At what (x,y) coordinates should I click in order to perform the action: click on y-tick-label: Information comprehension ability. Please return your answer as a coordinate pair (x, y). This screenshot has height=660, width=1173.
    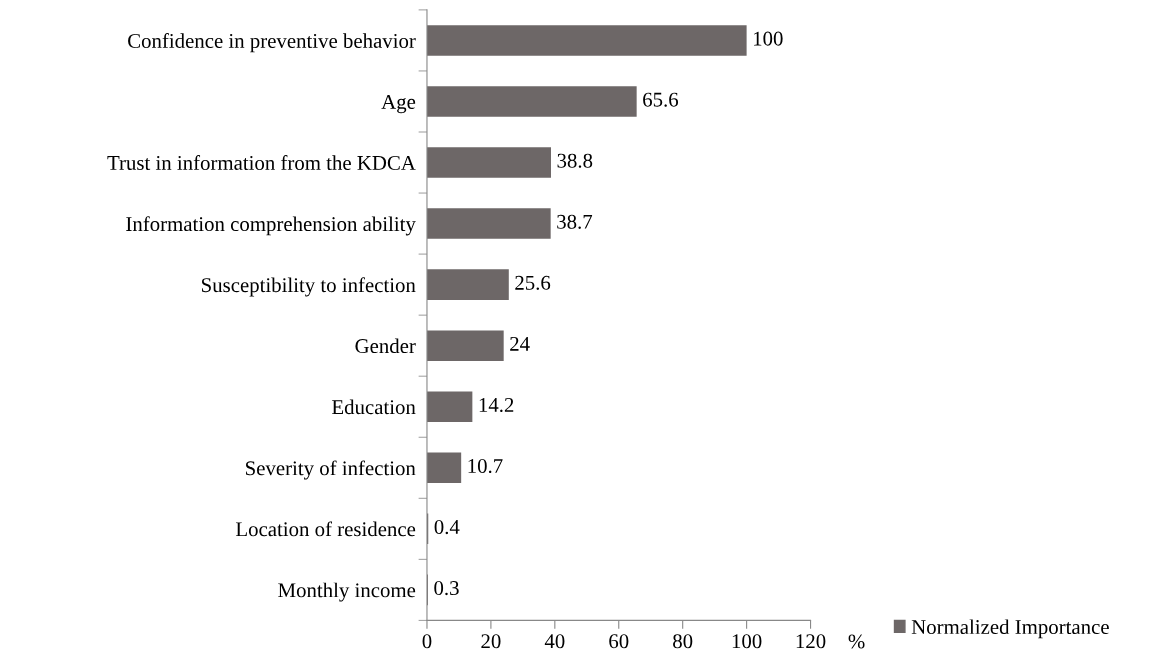
    Looking at the image, I should click on (271, 226).